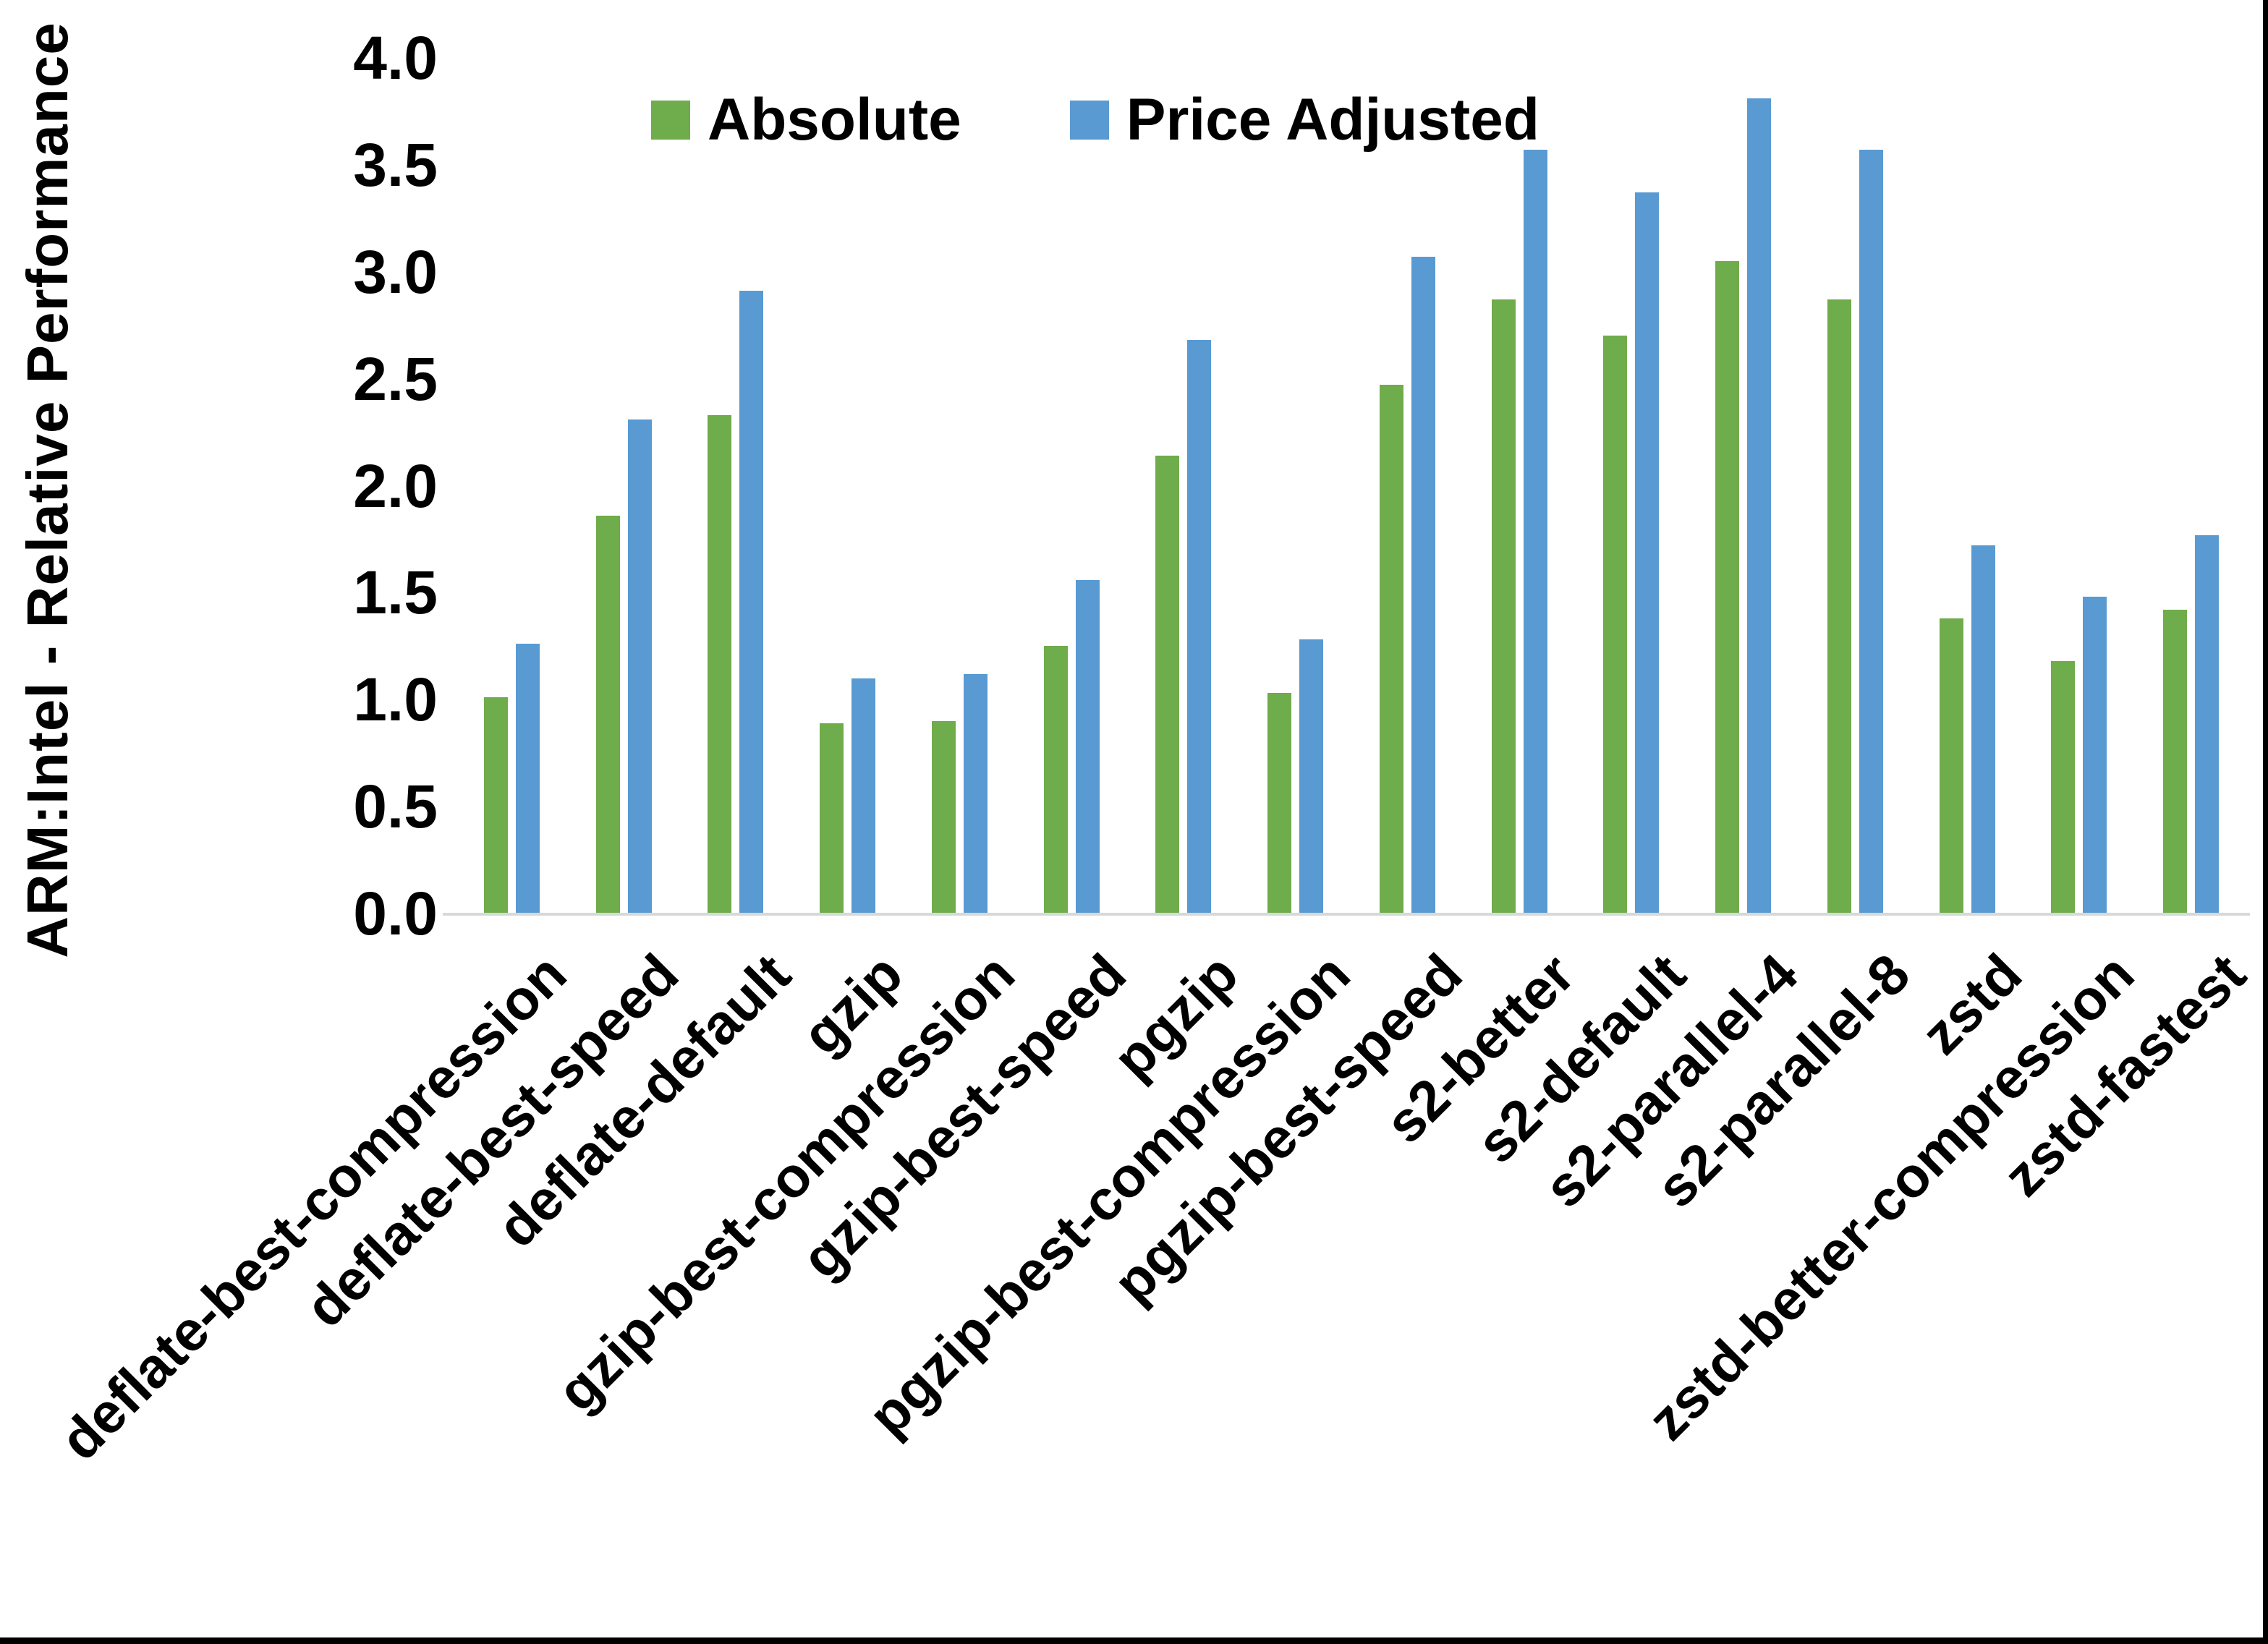  What do you see at coordinates (1199, 626) in the screenshot?
I see `bar-price-adjusted-pgzip` at bounding box center [1199, 626].